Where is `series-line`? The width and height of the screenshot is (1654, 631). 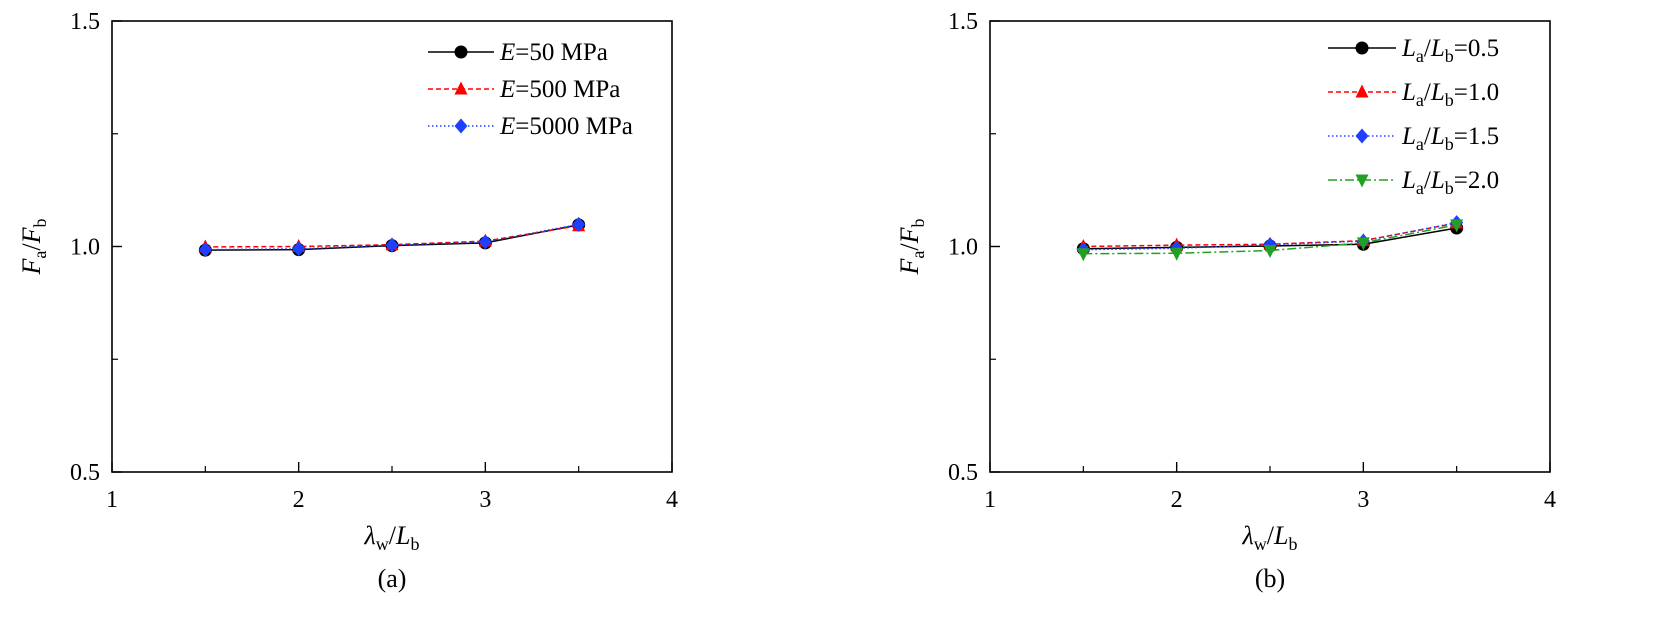 series-line is located at coordinates (1270, 239).